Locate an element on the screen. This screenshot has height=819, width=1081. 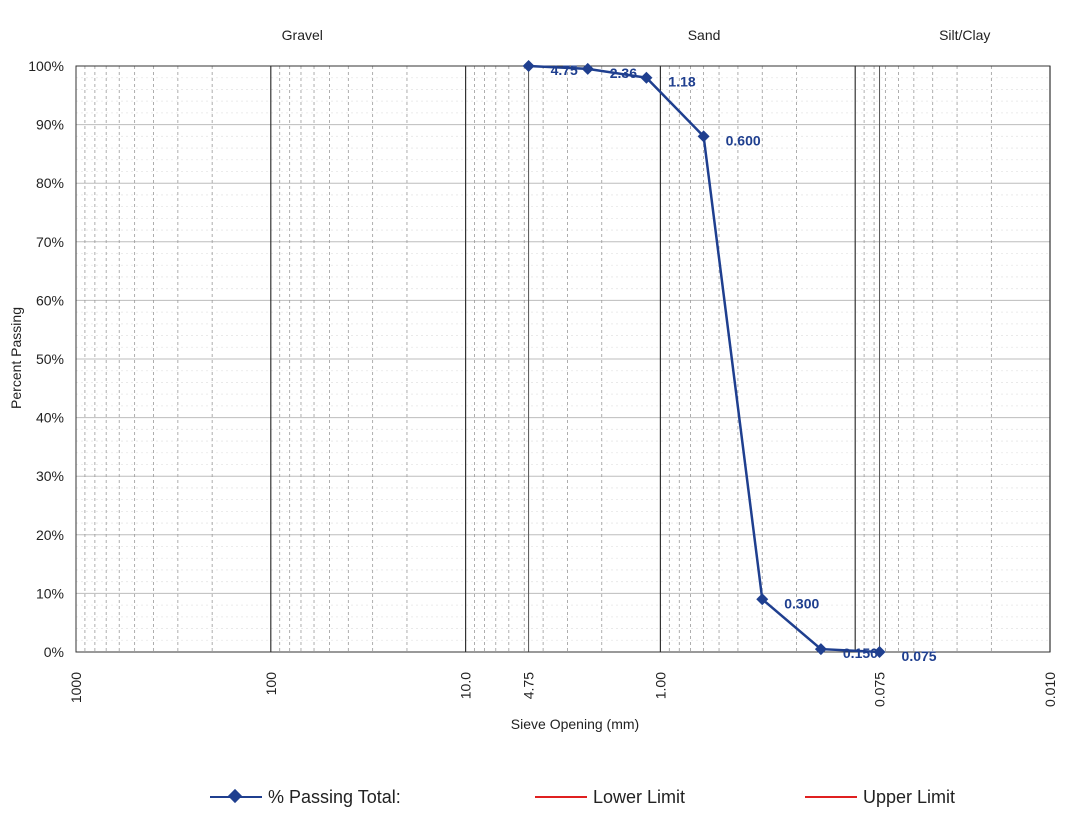
y-tick-label: 70% is located at coordinates (50, 242).